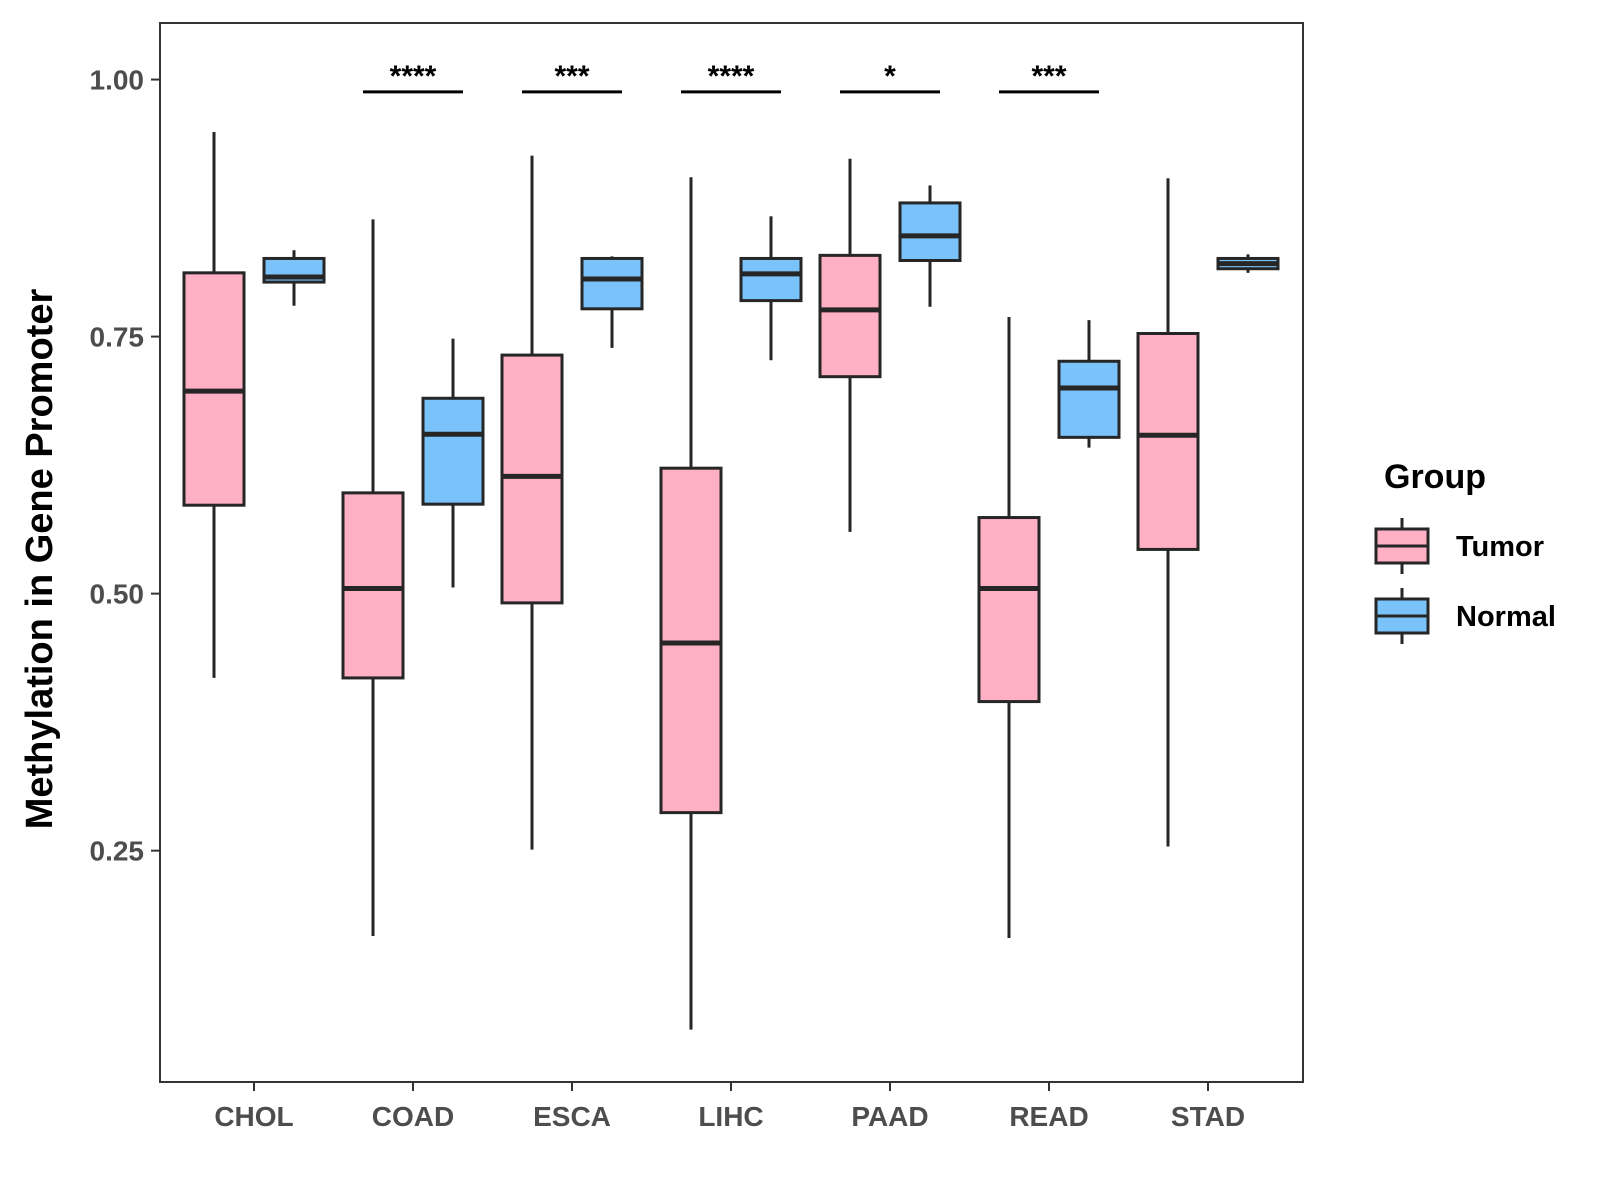 The width and height of the screenshot is (1600, 1200). I want to click on x-tick-label: STAD, so click(1208, 1116).